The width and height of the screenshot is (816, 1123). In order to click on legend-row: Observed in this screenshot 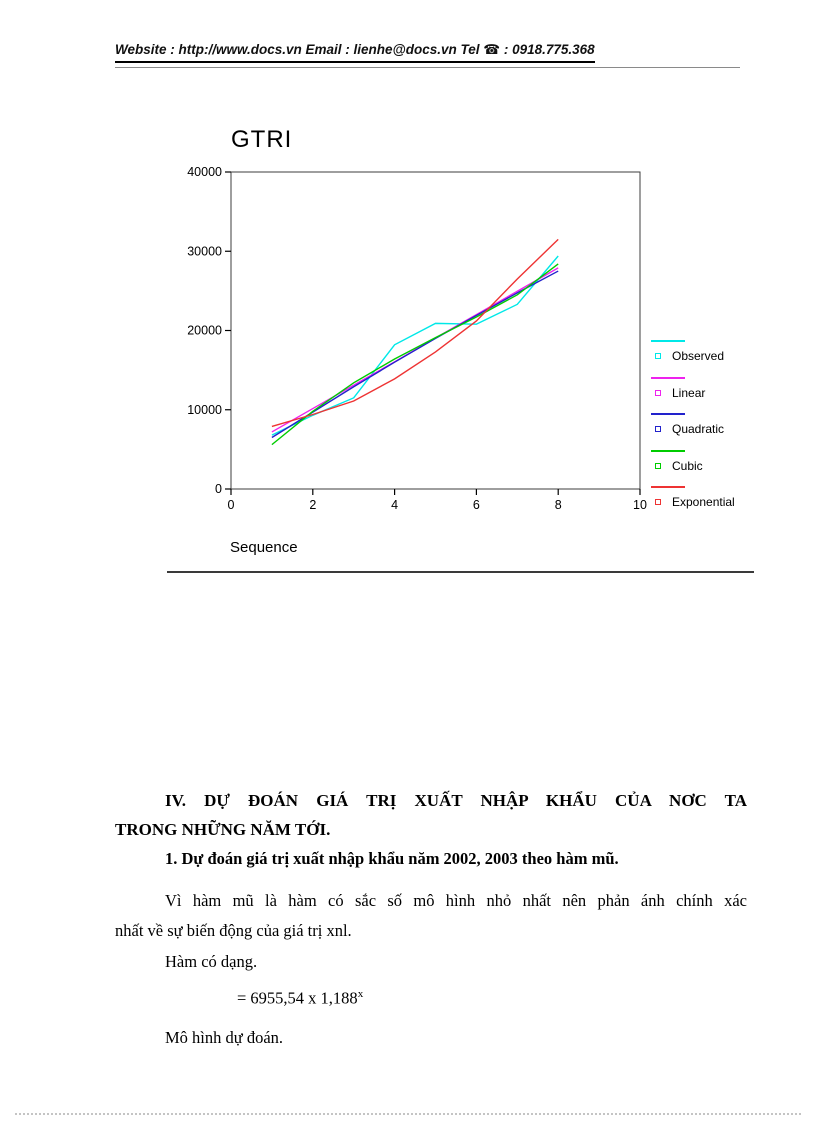, I will do `click(706, 356)`.